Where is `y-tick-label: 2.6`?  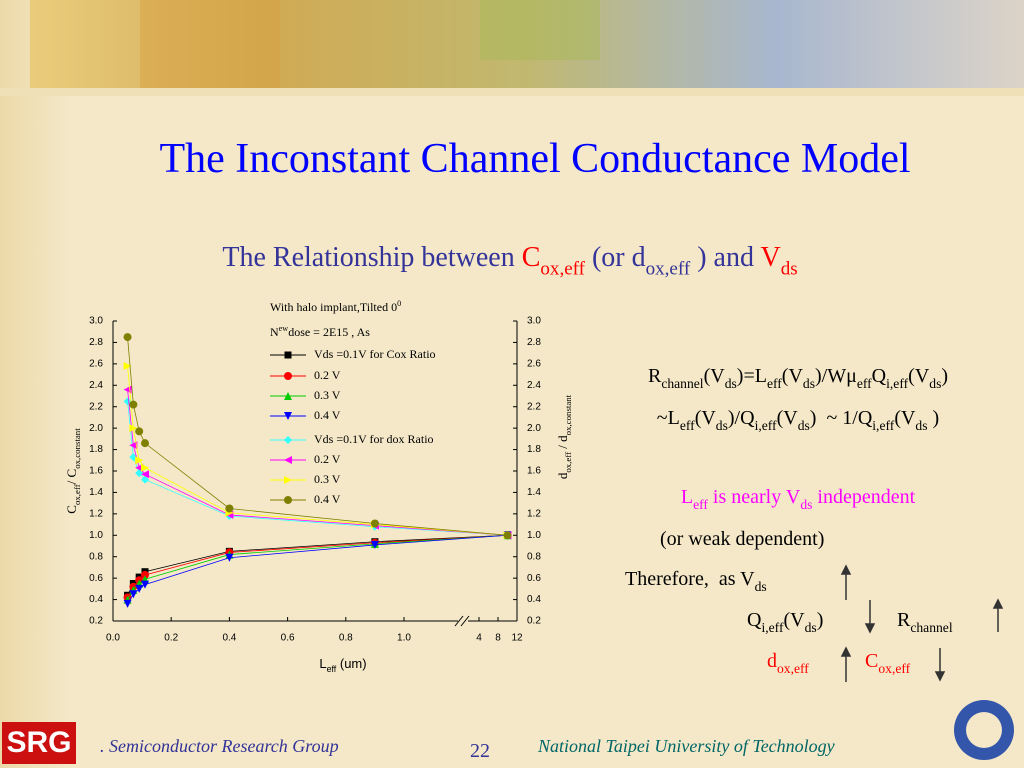
y-tick-label: 2.6 is located at coordinates (534, 363).